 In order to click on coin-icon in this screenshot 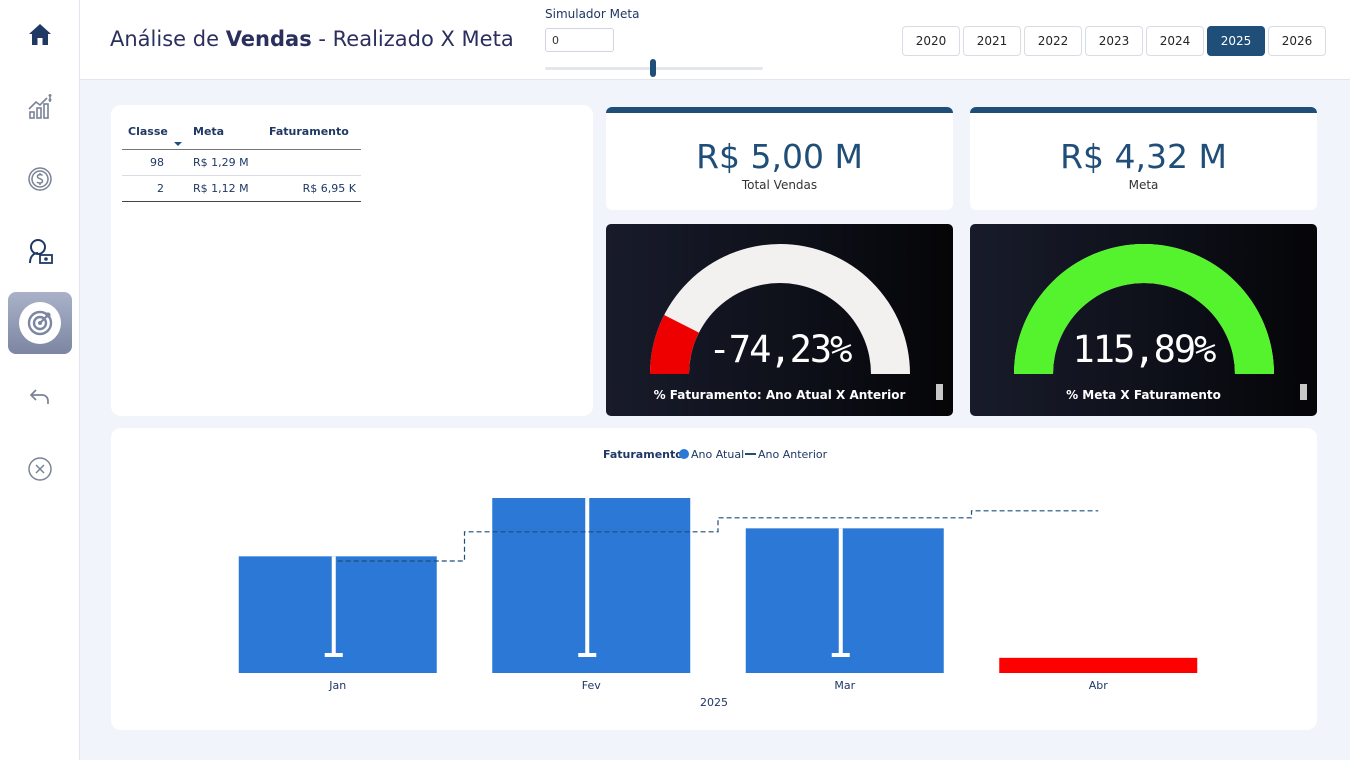, I will do `click(40, 179)`.